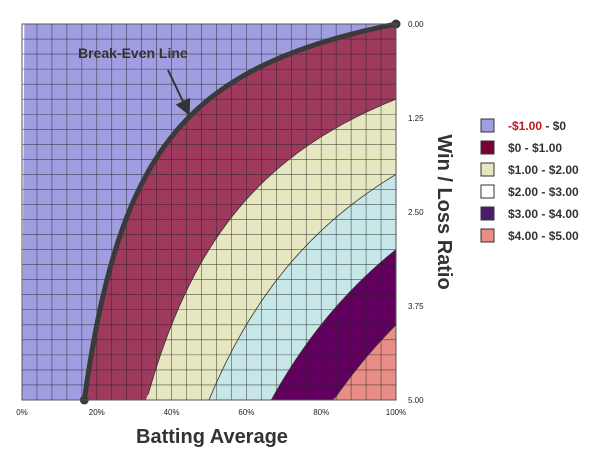  I want to click on y-tick-label: 1.25, so click(416, 118).